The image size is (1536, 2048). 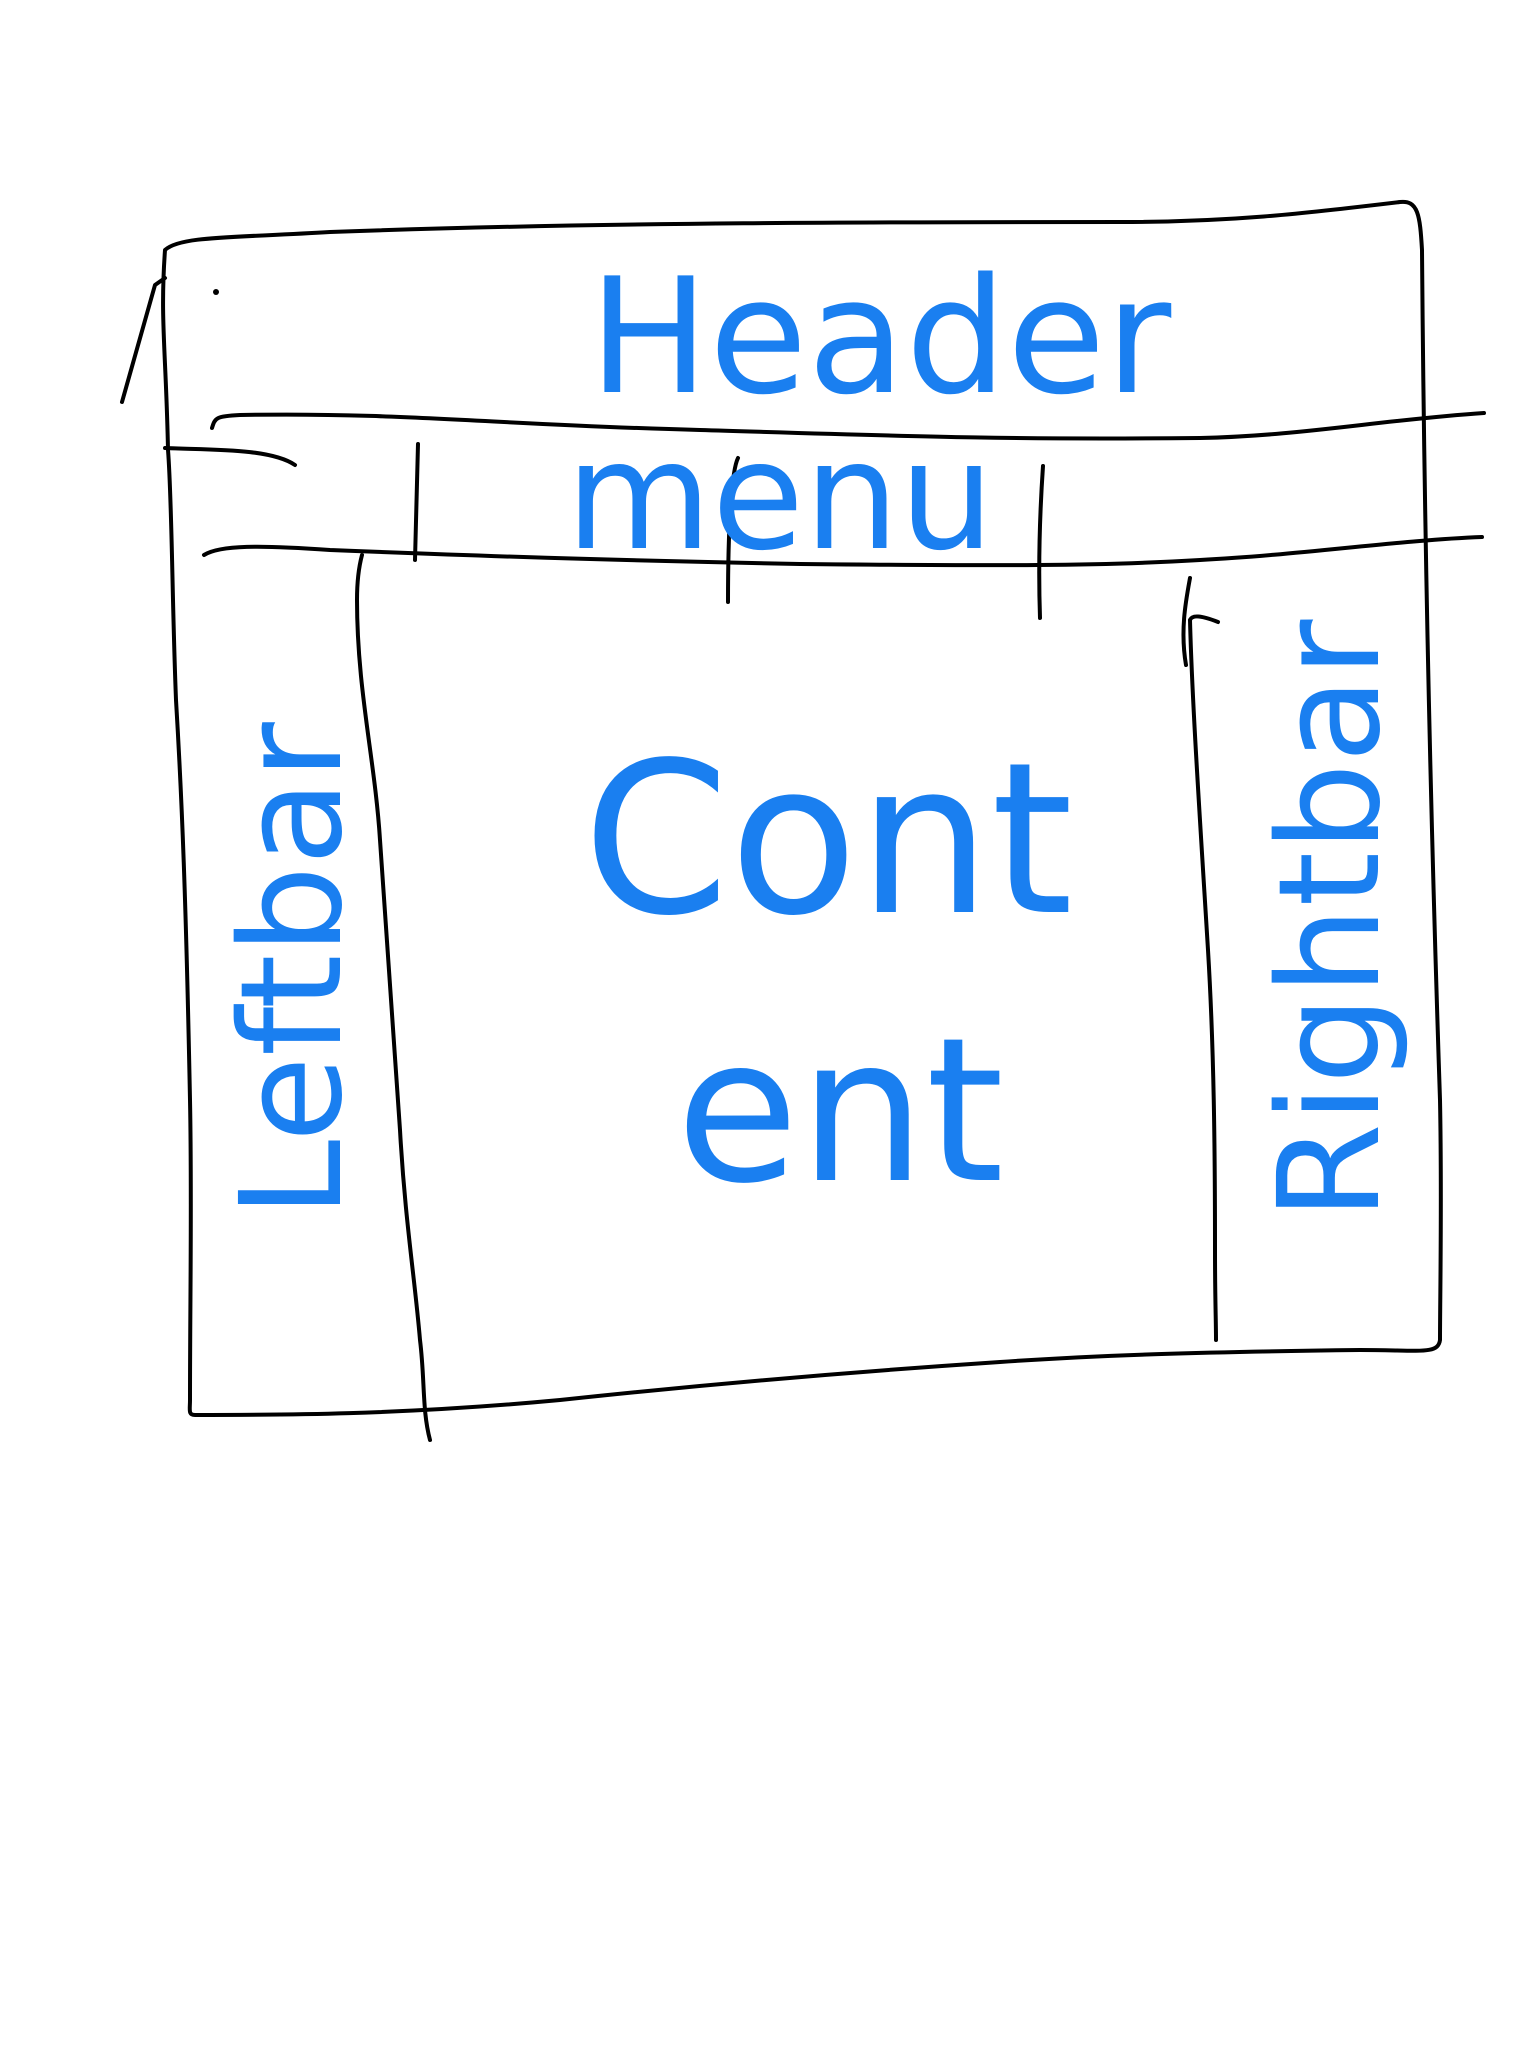 I want to click on corner-stroke, so click(x=143, y=340).